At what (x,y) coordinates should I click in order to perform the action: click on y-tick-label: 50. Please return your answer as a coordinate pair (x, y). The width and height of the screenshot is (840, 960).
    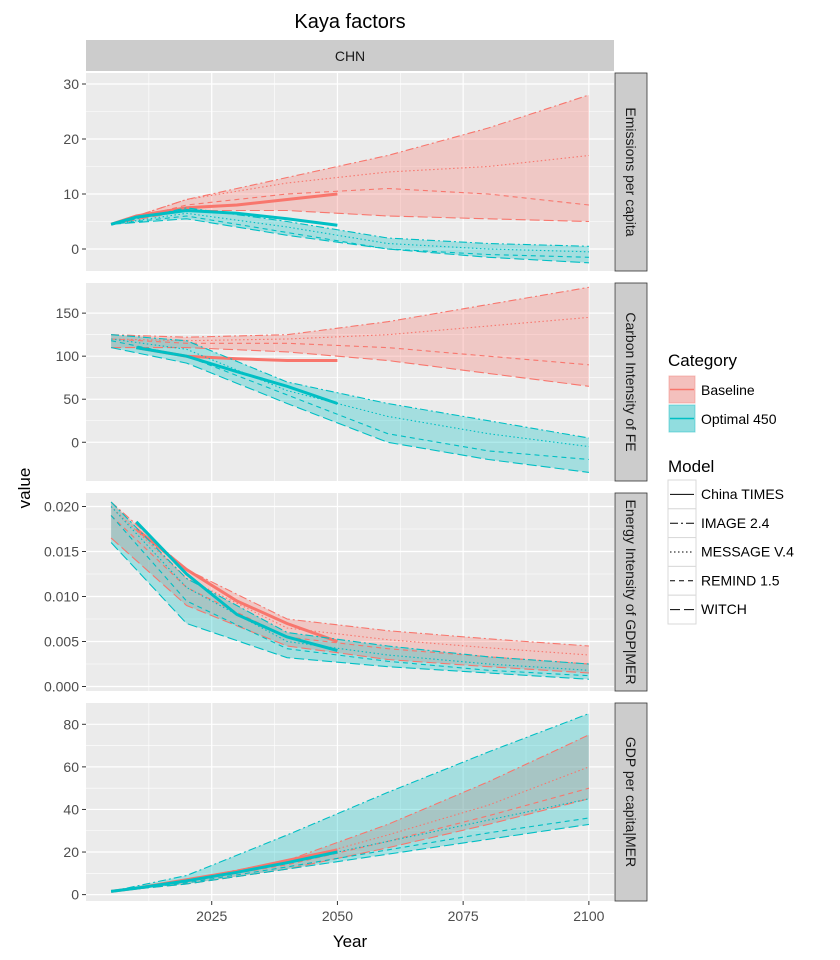
    Looking at the image, I should click on (71, 399).